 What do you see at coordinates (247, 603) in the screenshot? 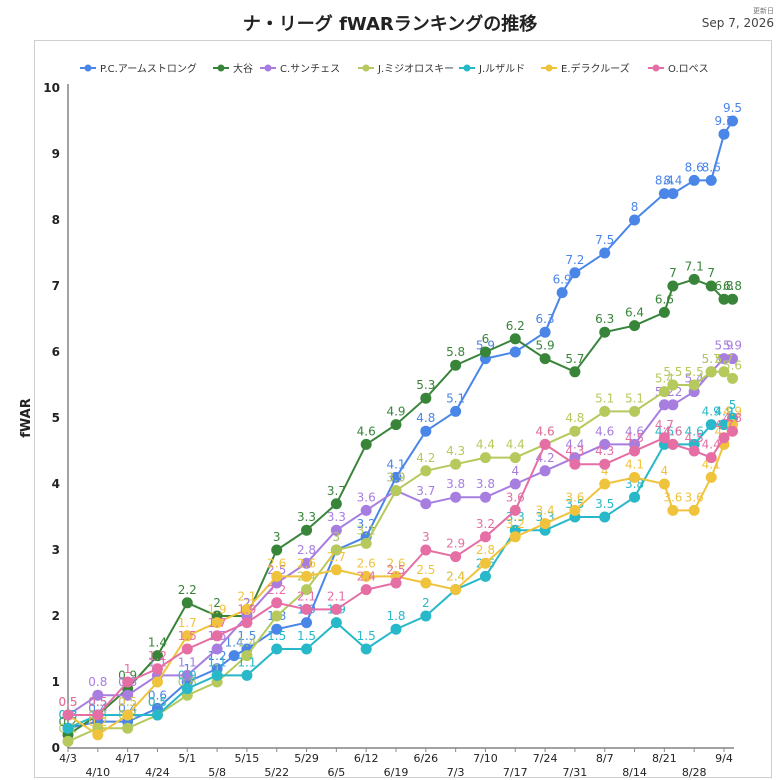
I see `data-label: 2` at bounding box center [247, 603].